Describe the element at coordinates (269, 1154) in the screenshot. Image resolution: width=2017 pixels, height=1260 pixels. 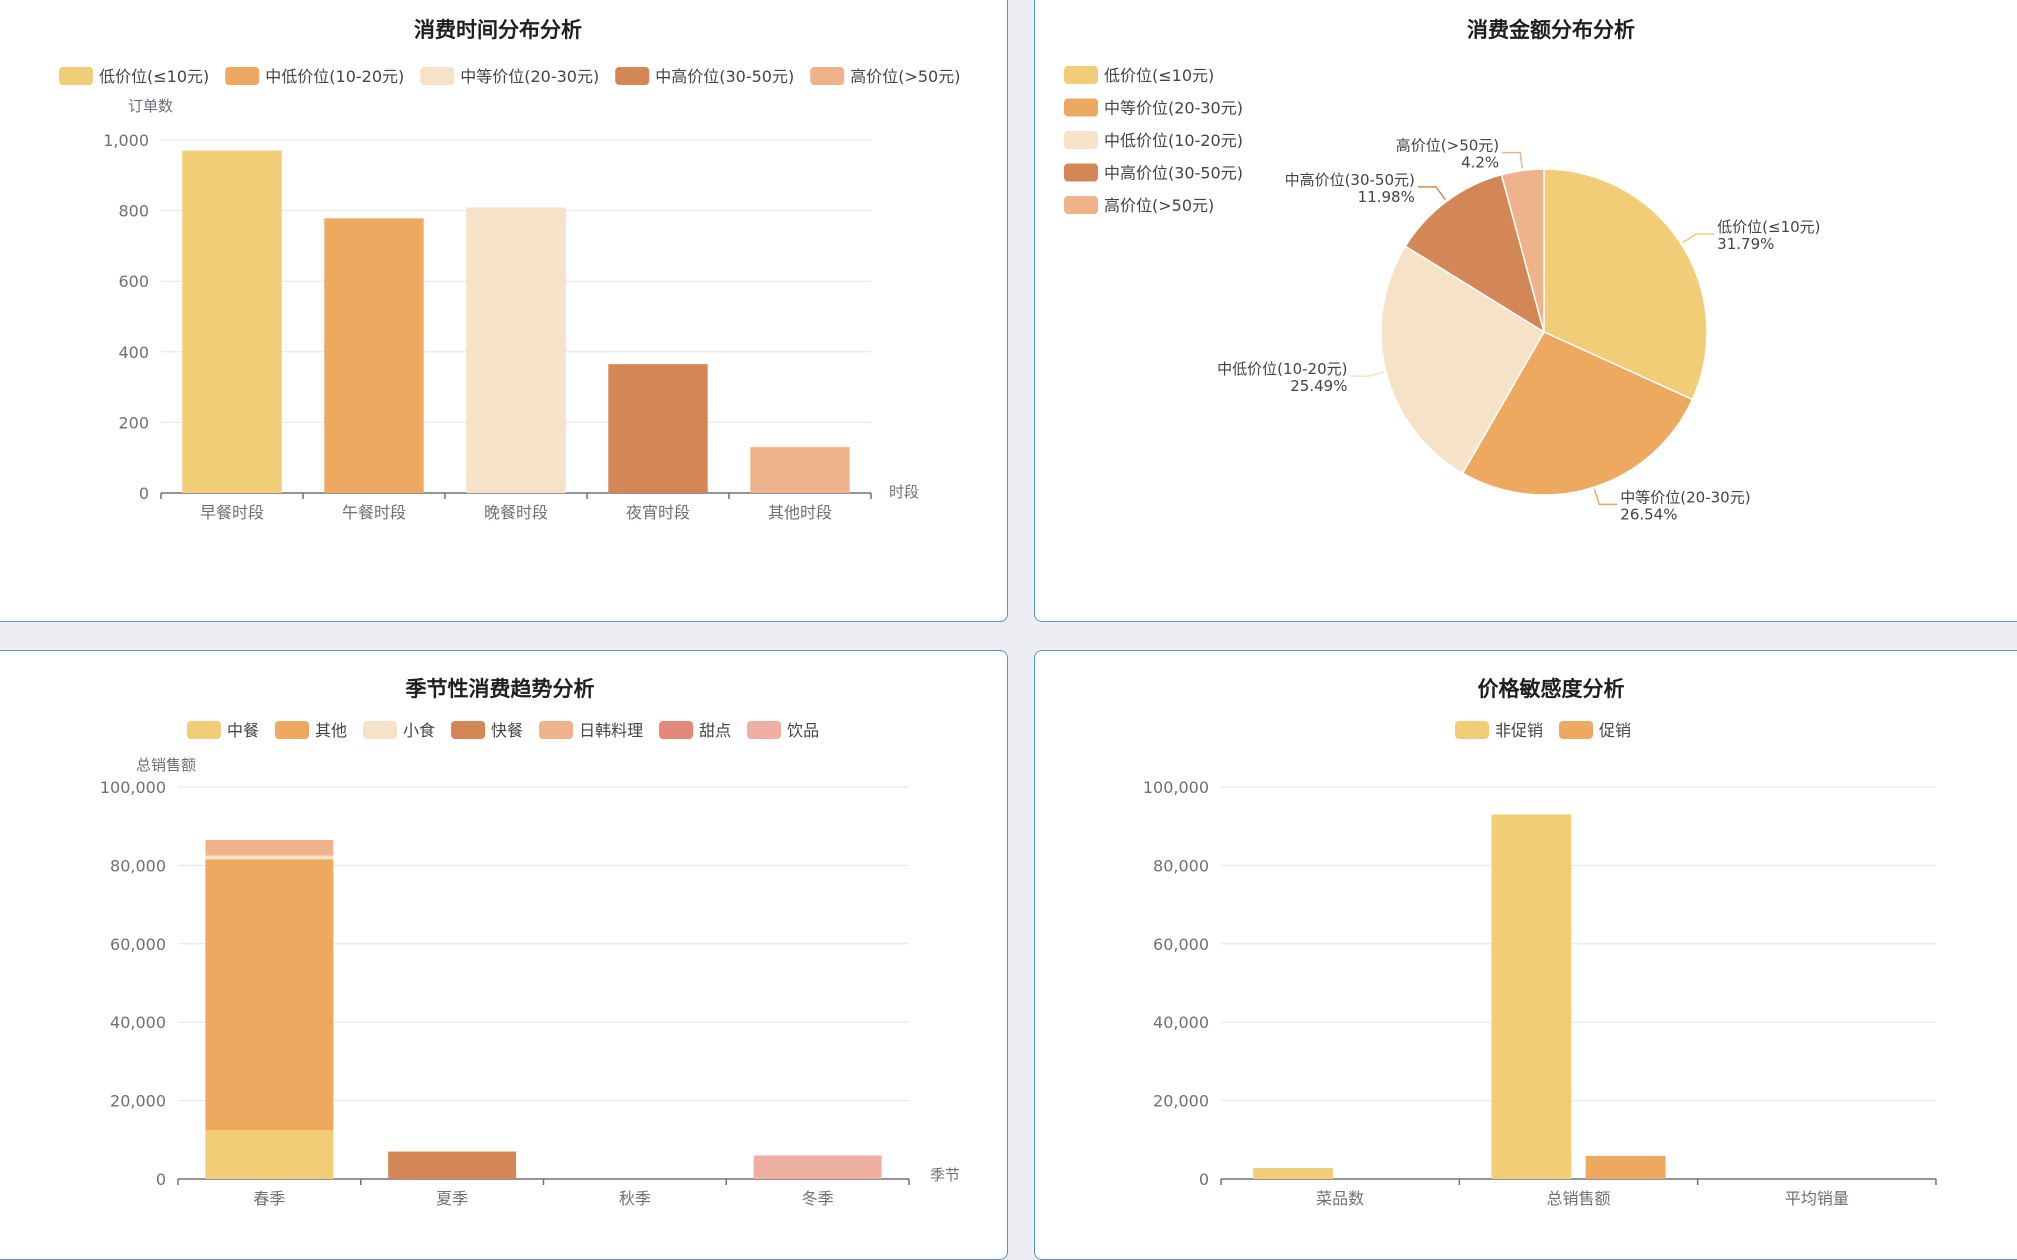
I see `bar-春季-中餐` at that location.